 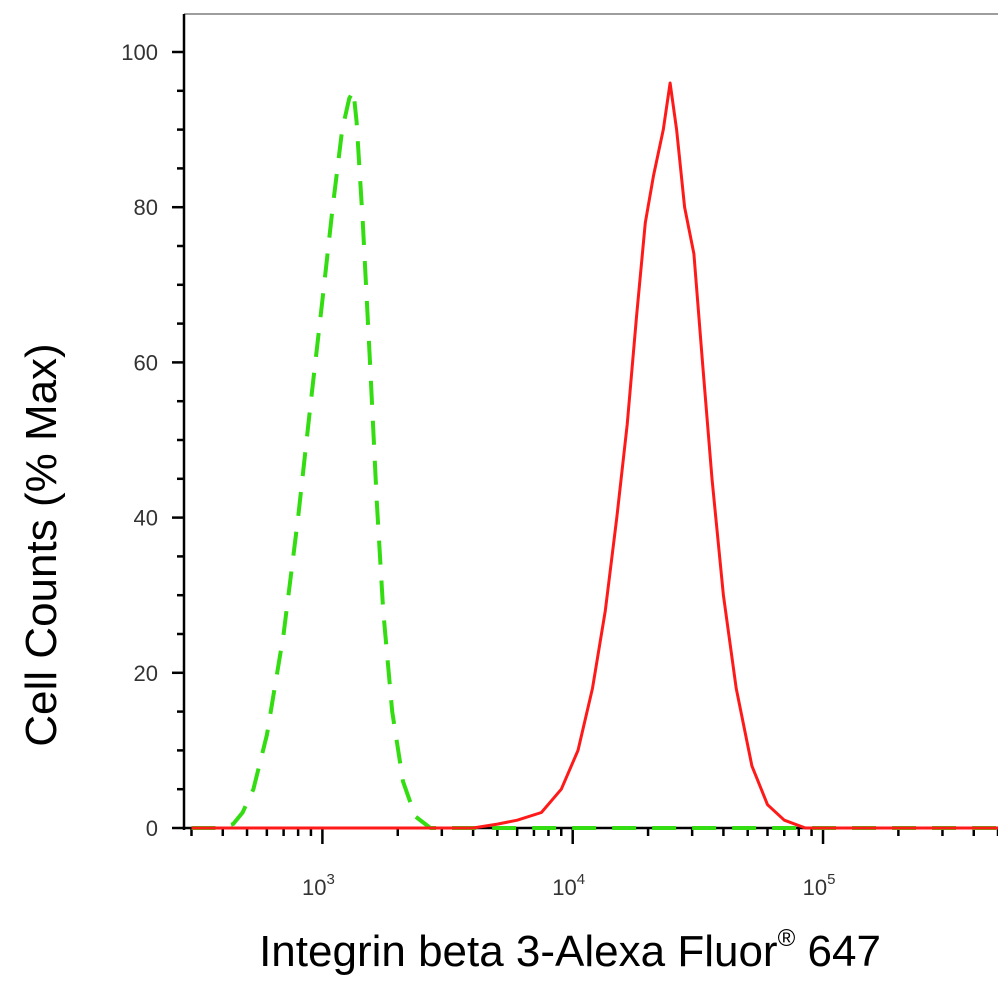 What do you see at coordinates (153, 427) in the screenshot?
I see `y-axis: 0 20 40 60 80 100` at bounding box center [153, 427].